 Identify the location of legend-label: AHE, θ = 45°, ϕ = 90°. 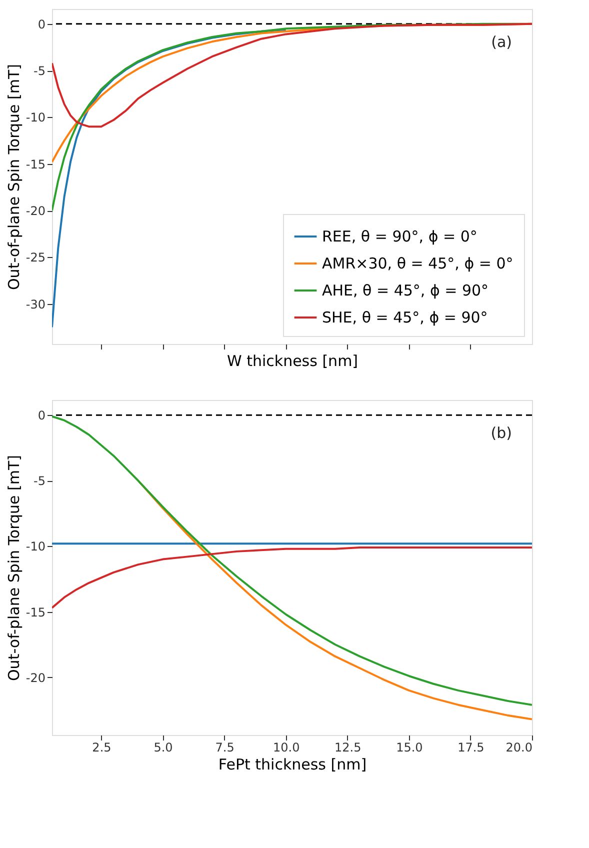
(405, 291).